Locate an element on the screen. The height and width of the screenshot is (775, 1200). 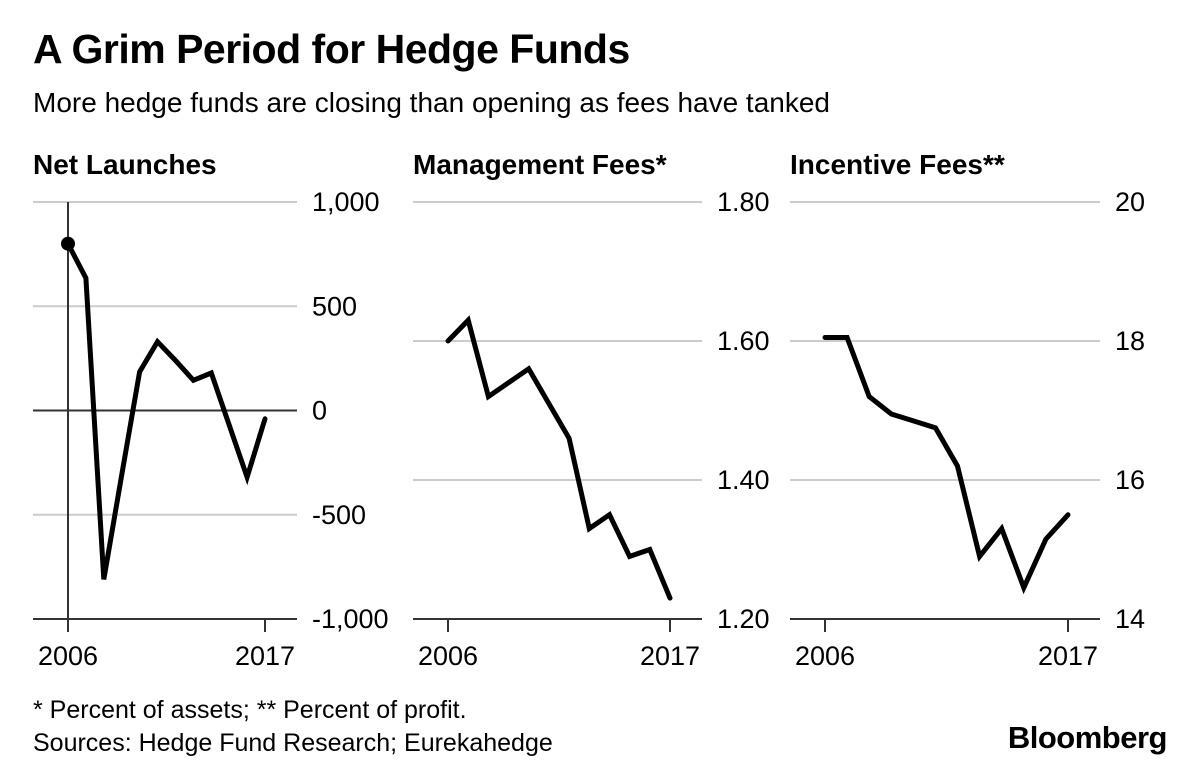
y-tick-label: 16 is located at coordinates (1130, 480).